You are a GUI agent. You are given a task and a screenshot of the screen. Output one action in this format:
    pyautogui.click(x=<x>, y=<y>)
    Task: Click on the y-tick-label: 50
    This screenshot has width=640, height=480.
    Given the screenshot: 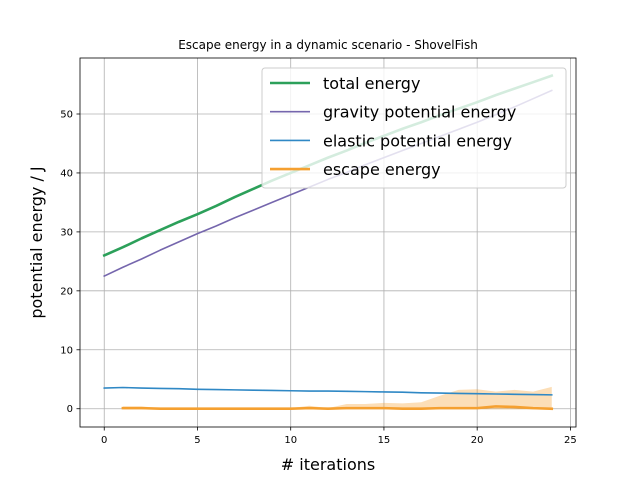 What is the action you would take?
    pyautogui.click(x=66, y=114)
    